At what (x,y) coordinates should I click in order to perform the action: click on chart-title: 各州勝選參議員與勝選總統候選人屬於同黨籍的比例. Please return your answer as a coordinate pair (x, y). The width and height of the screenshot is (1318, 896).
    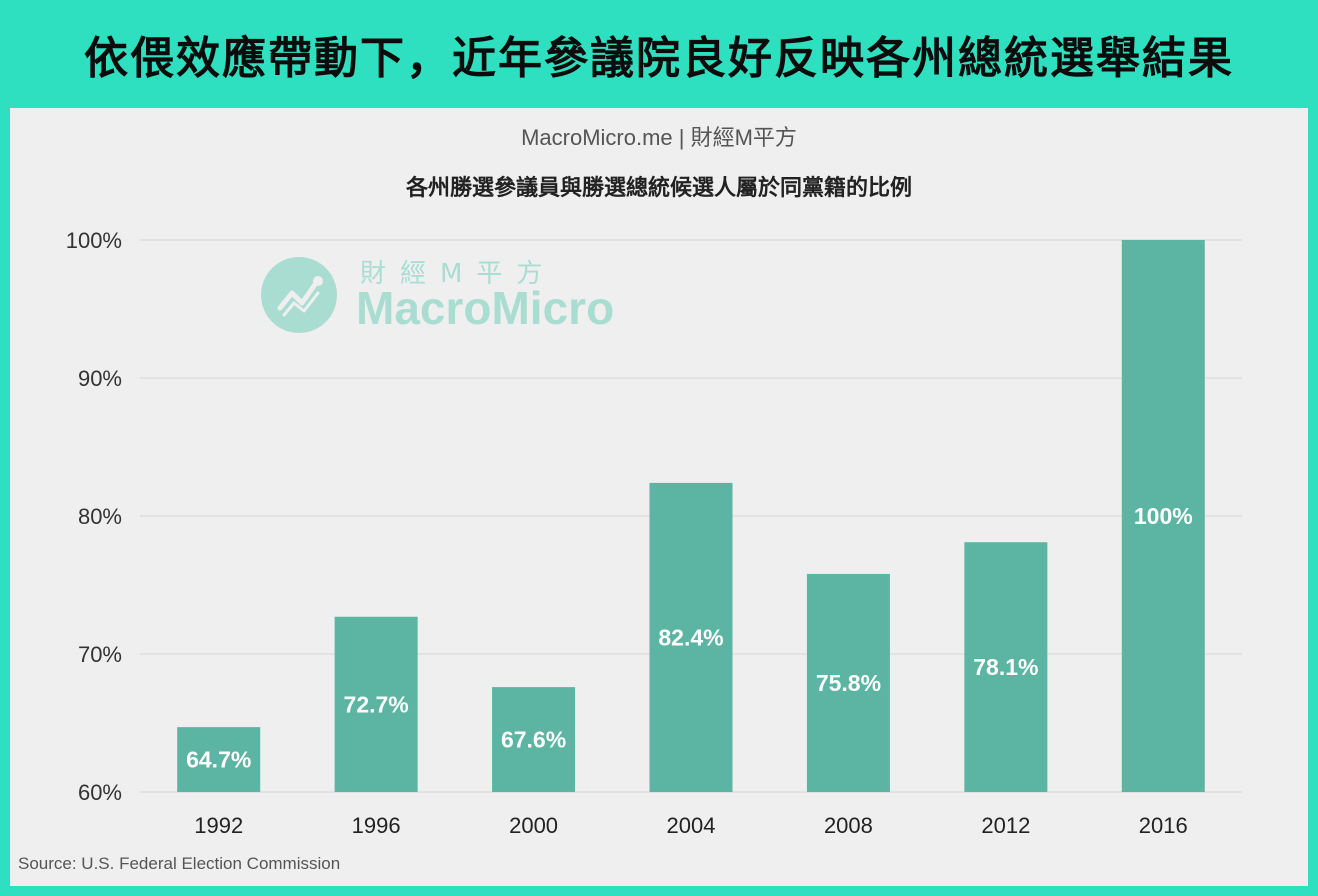
    Looking at the image, I should click on (658, 187).